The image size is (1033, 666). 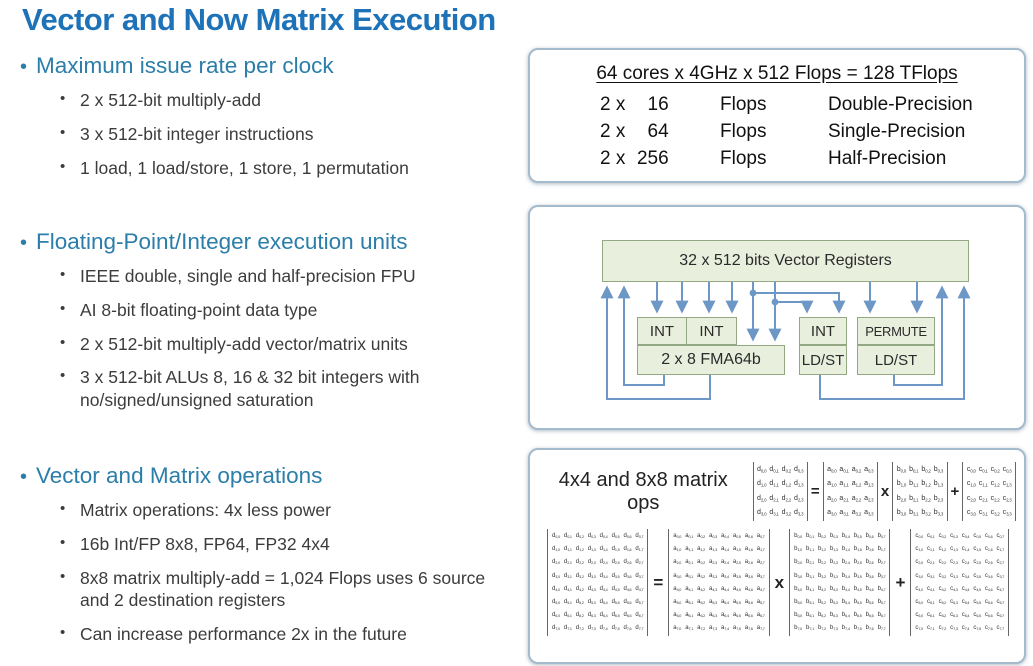 I want to click on matrix-entry: d2,2, so click(x=786, y=498).